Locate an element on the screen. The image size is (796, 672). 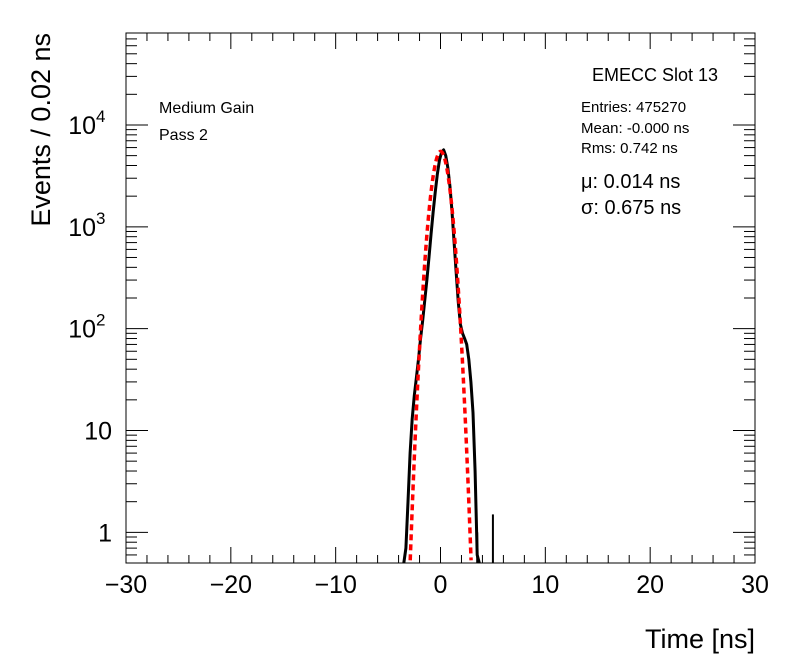
stats-rms: Rms: 0.742 ns is located at coordinates (629, 148).